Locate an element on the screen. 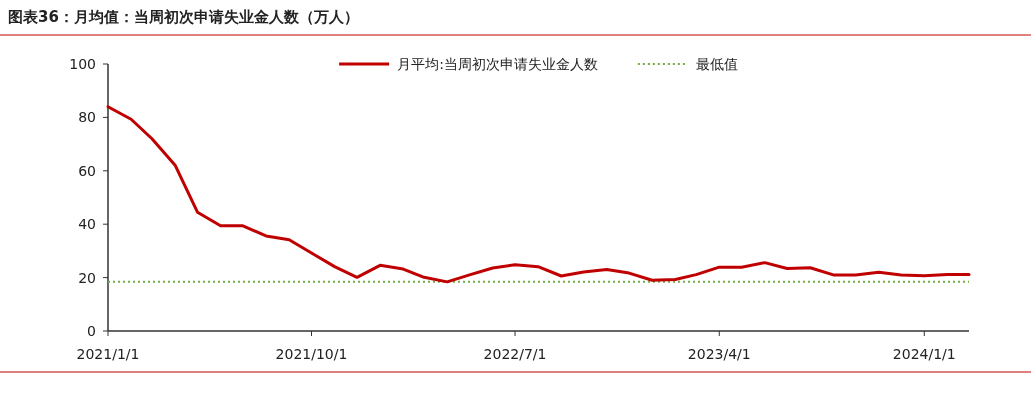  y-tick-label: 0 is located at coordinates (91, 331).